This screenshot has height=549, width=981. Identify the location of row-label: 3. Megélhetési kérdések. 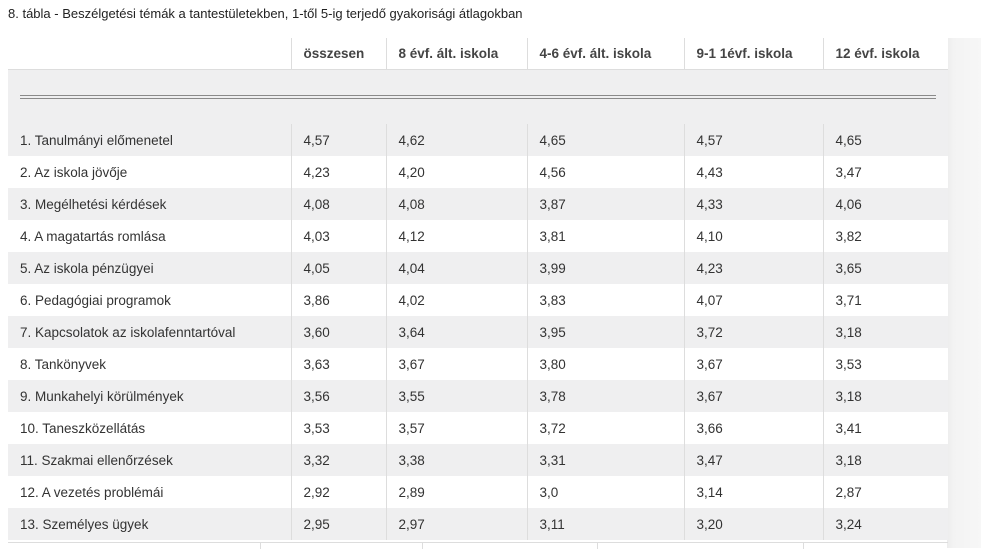
(150, 204).